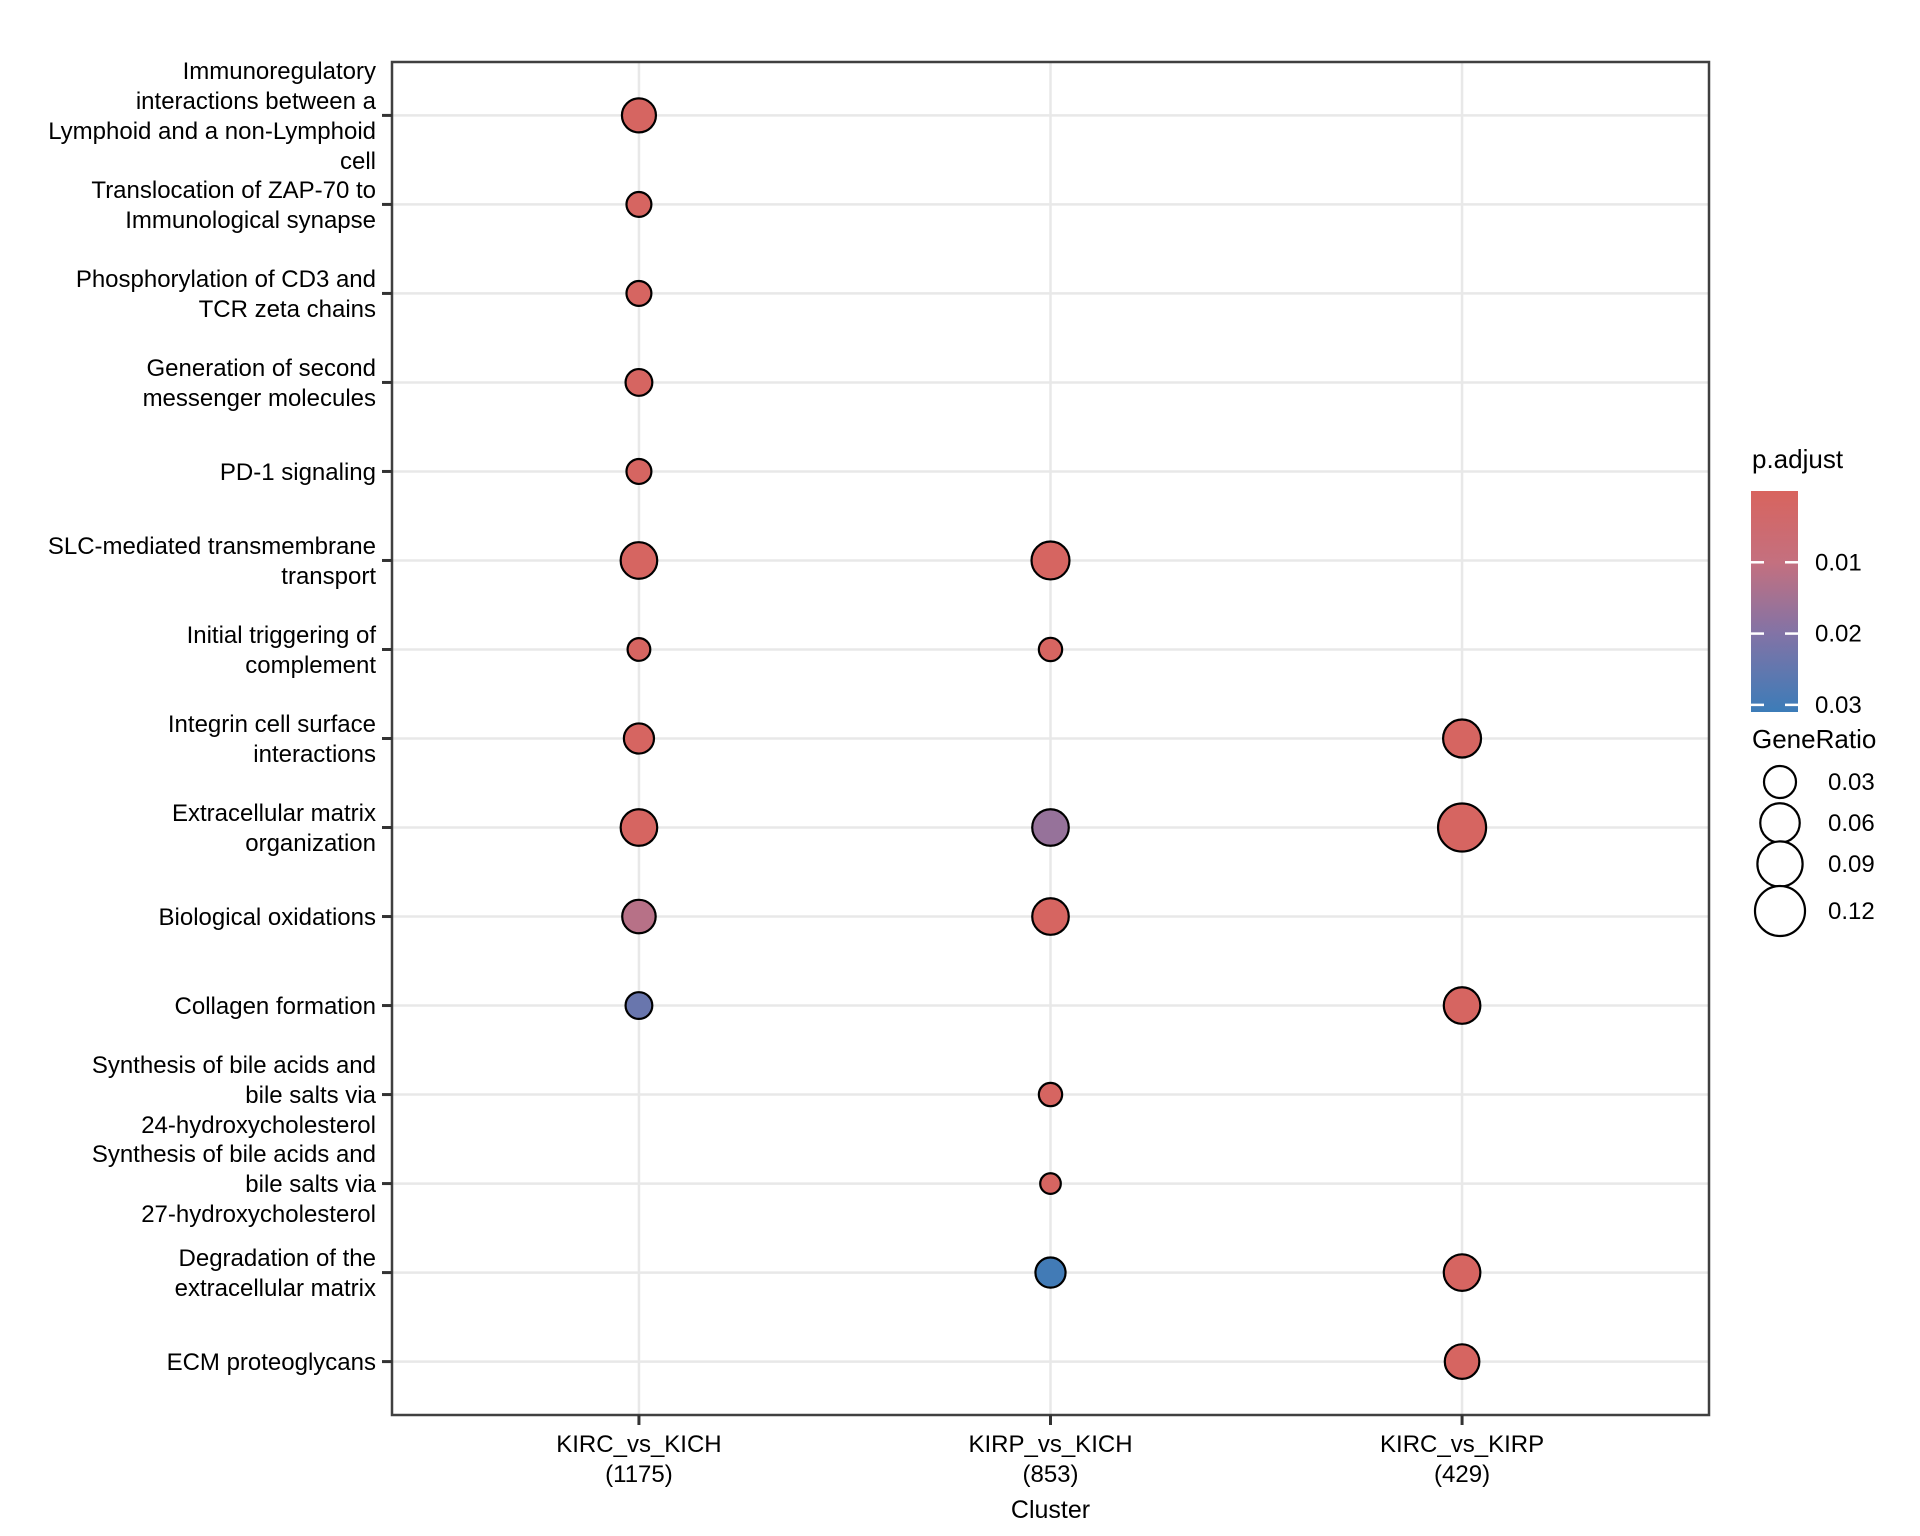  Describe the element at coordinates (1050, 1459) in the screenshot. I see `x-axis-label: KIRP_vs_KICH (853)` at that location.